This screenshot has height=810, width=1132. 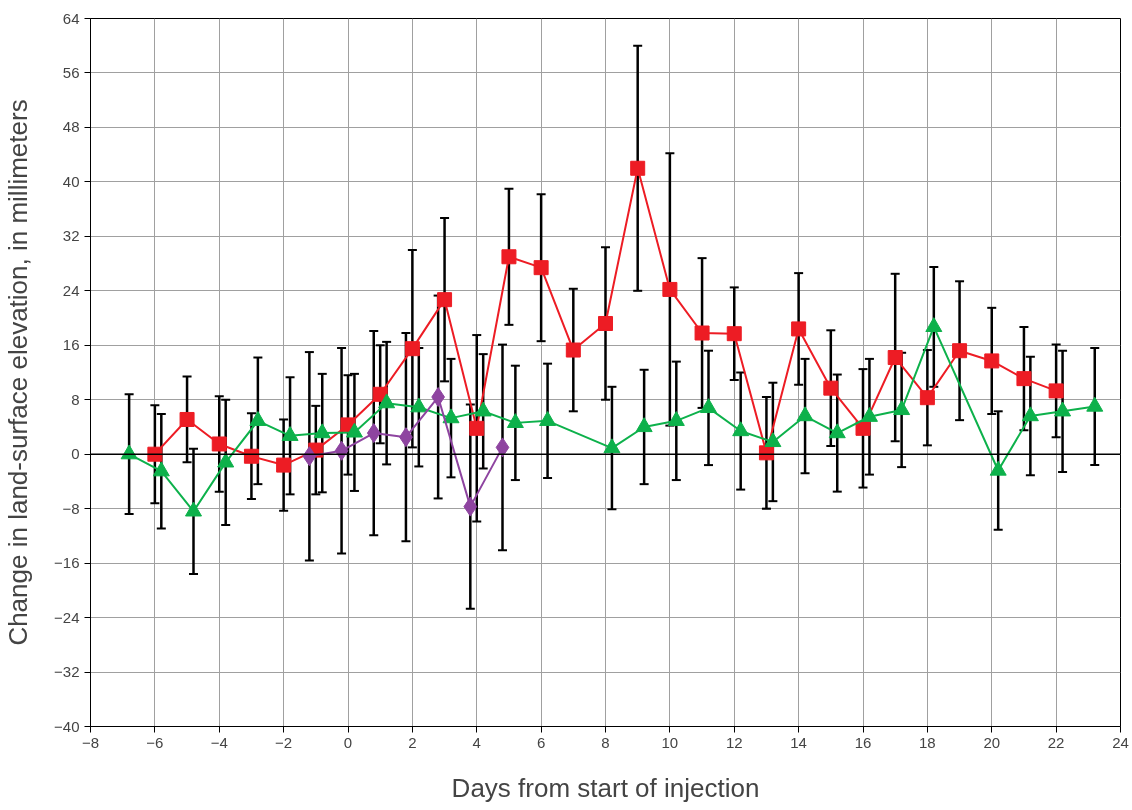 I want to click on y-tick-label: 24, so click(x=71, y=290).